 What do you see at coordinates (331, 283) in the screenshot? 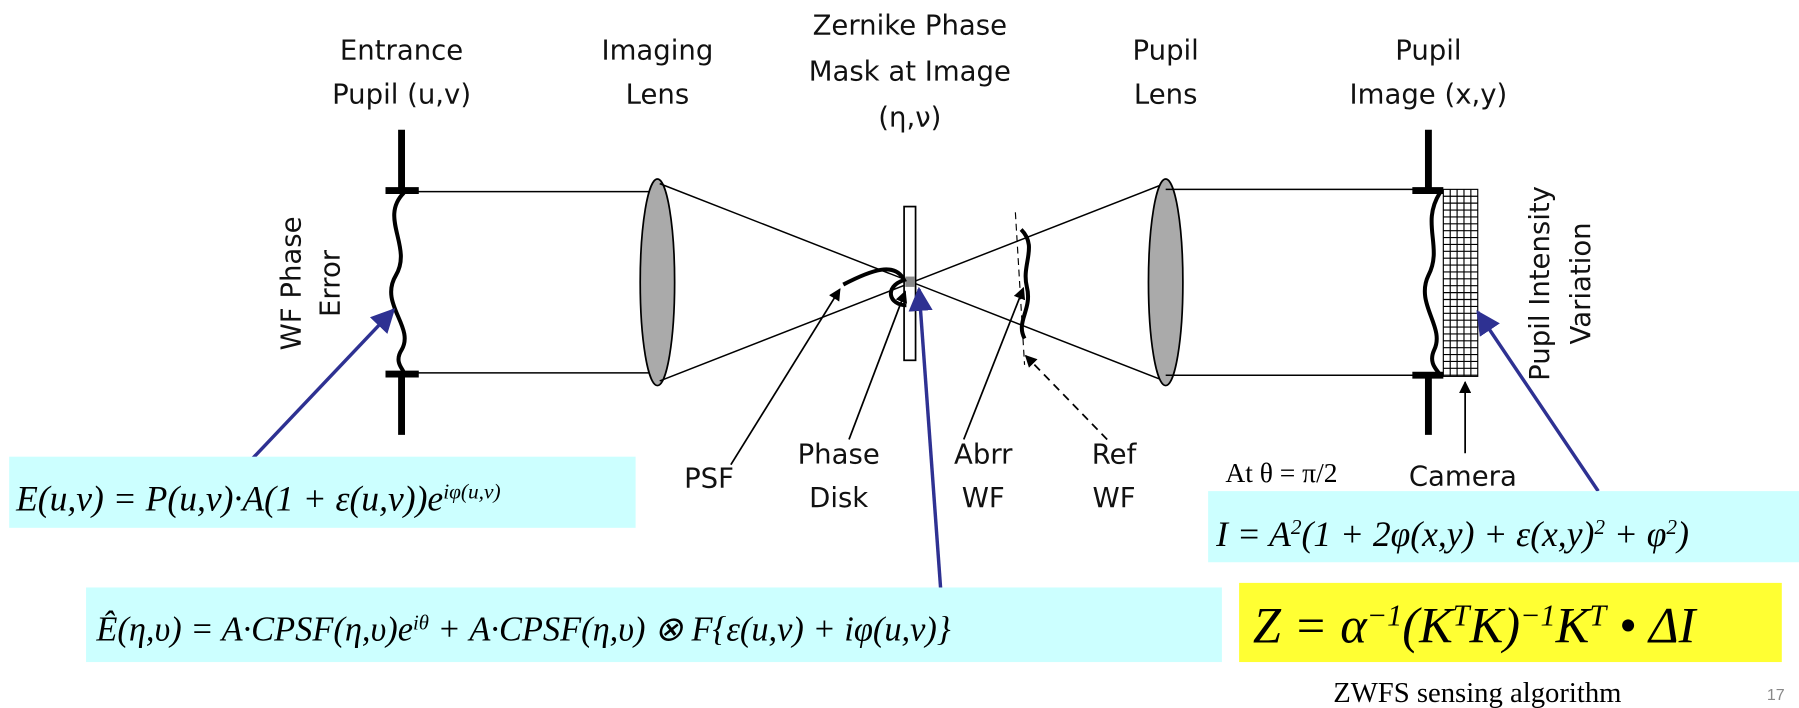
I see `label: Error` at bounding box center [331, 283].